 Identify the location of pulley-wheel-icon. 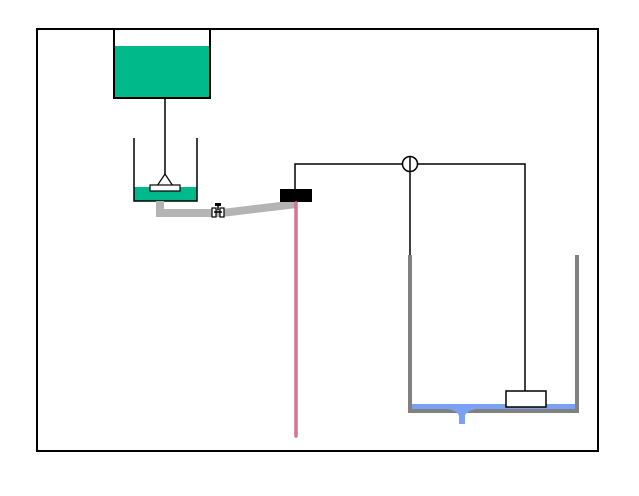
(410, 164).